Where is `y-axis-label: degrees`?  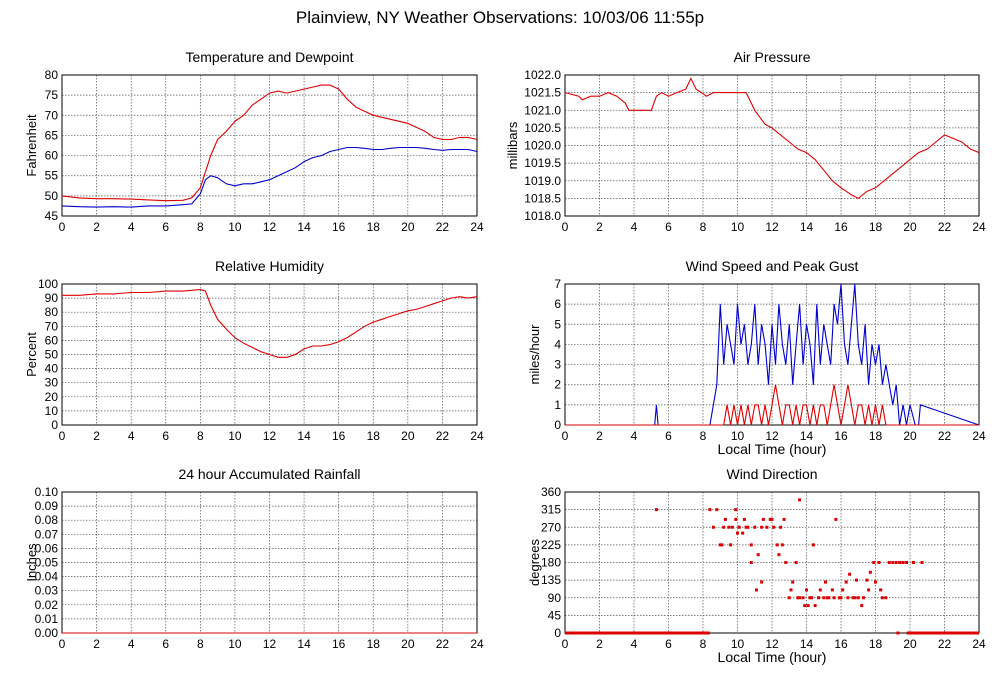
y-axis-label: degrees is located at coordinates (534, 562).